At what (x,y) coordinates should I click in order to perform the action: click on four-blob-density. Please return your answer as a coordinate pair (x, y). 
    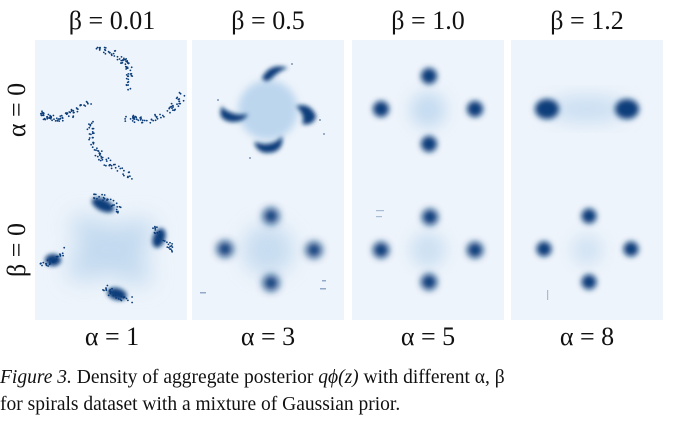
    Looking at the image, I should click on (428, 110).